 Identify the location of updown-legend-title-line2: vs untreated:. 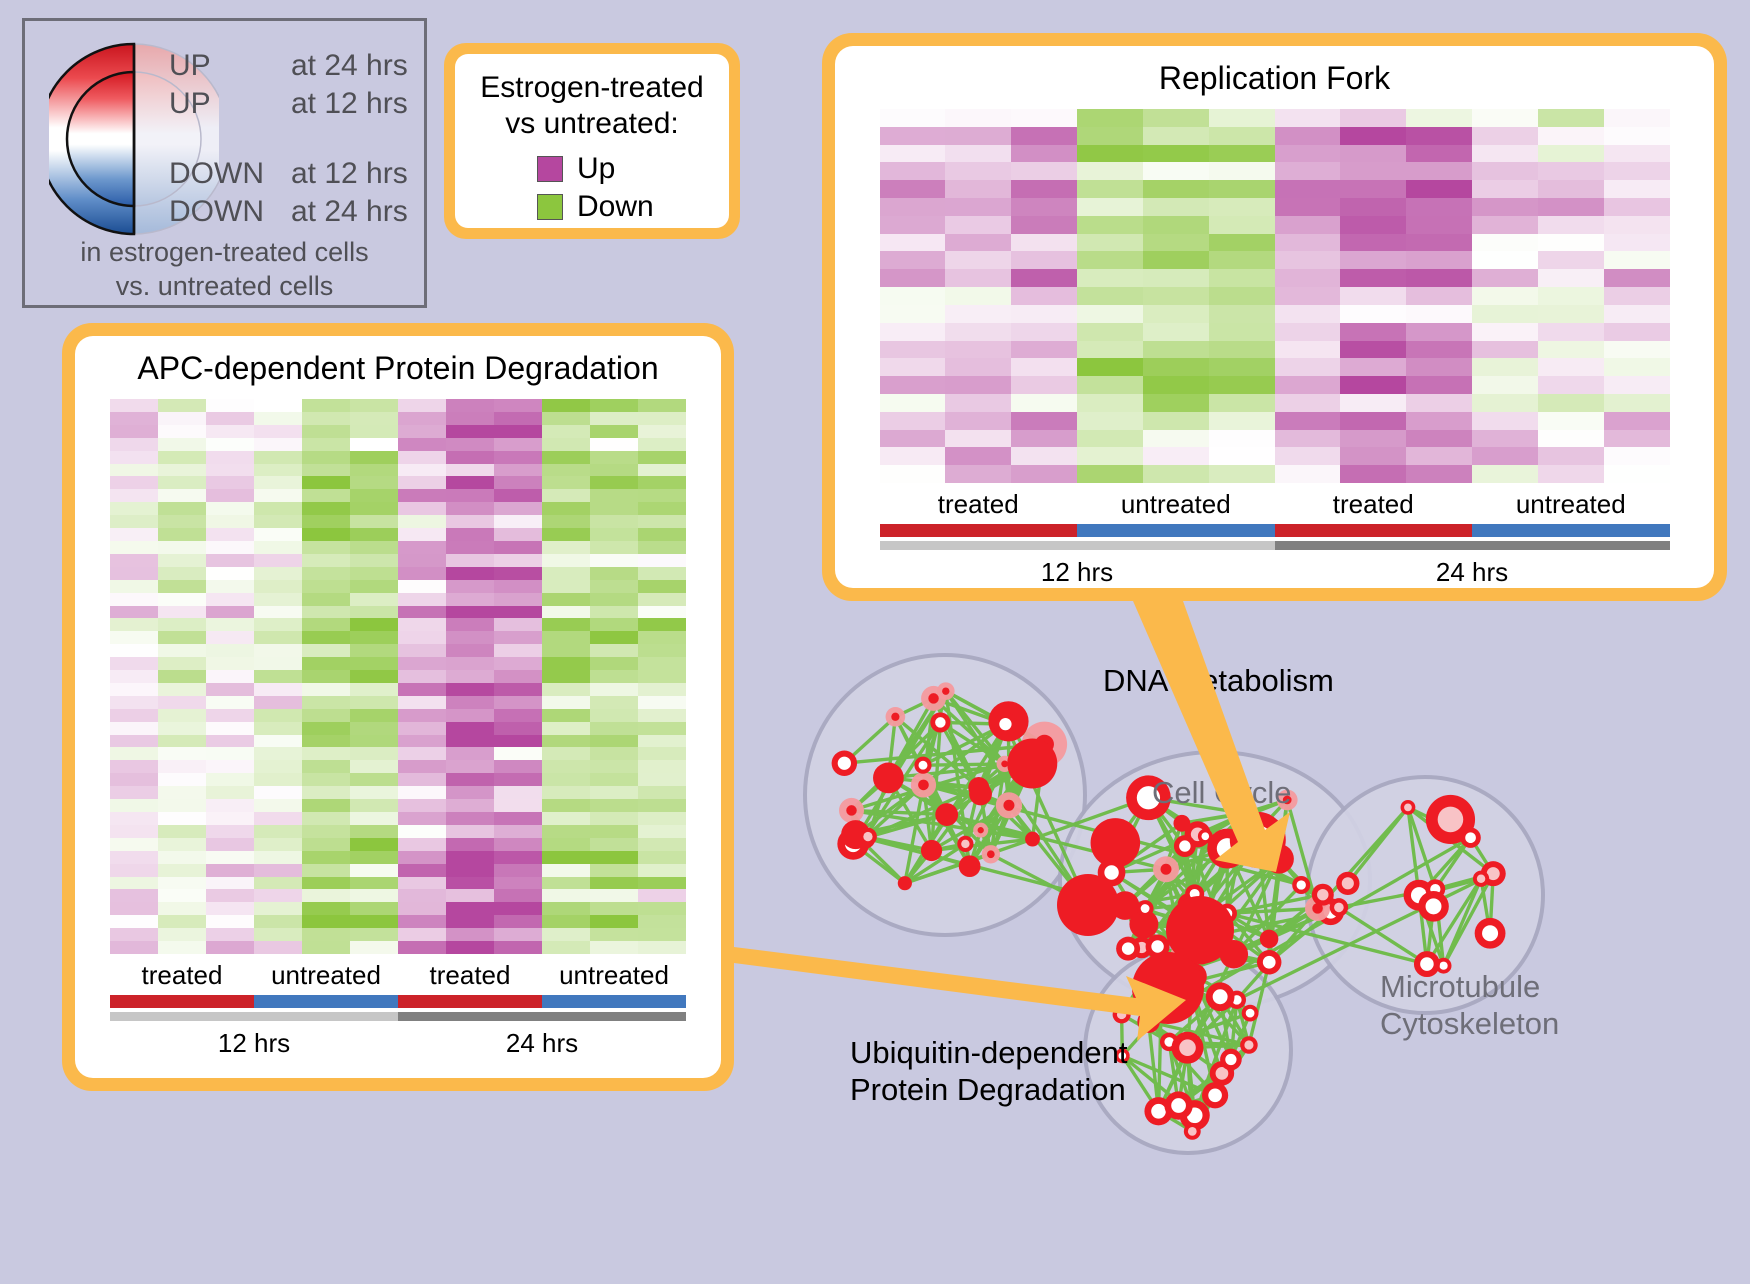
(592, 124).